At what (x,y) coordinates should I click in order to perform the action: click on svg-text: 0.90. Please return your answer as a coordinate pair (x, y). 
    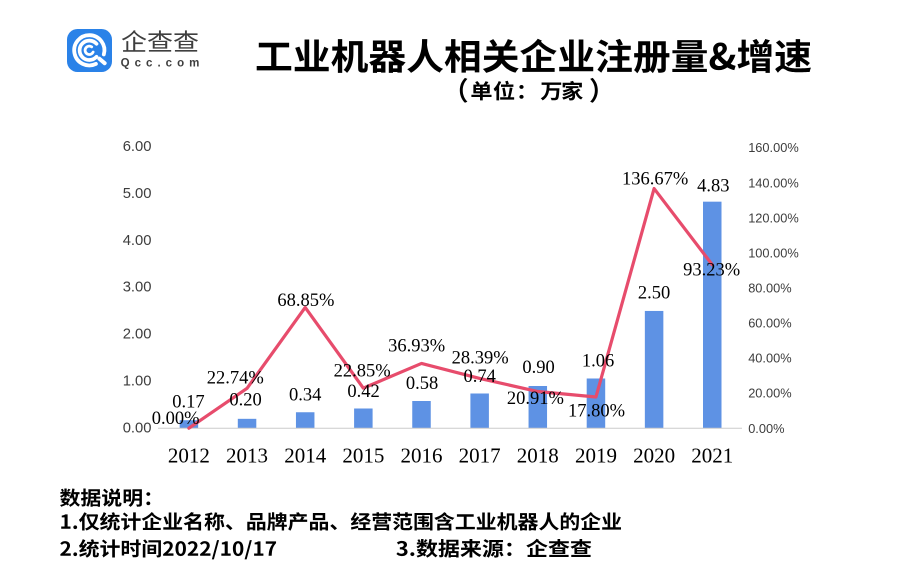
    Looking at the image, I should click on (538, 368).